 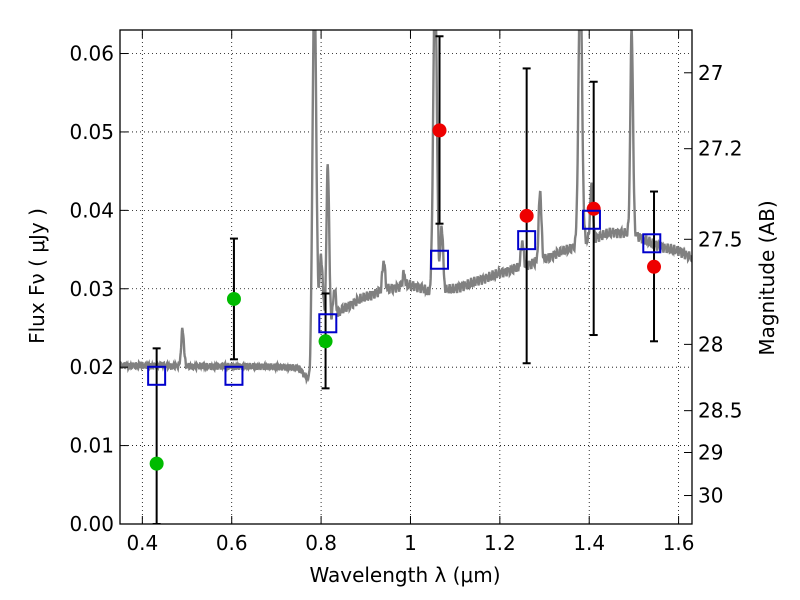 What do you see at coordinates (710, 496) in the screenshot?
I see `mag-tick-label: 30` at bounding box center [710, 496].